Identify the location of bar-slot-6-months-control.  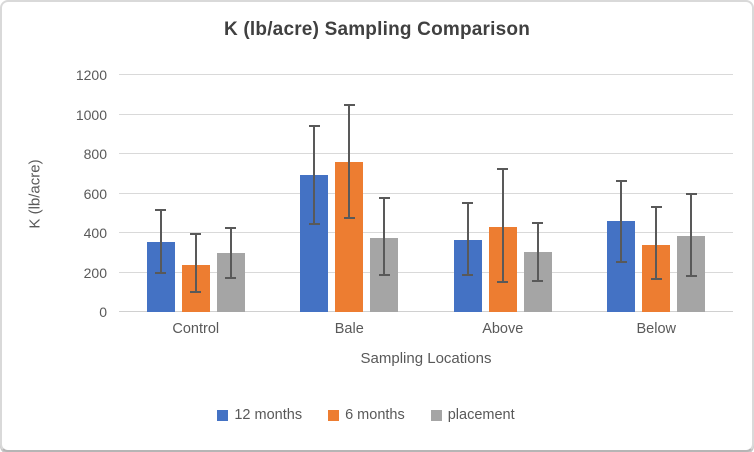
(195, 272).